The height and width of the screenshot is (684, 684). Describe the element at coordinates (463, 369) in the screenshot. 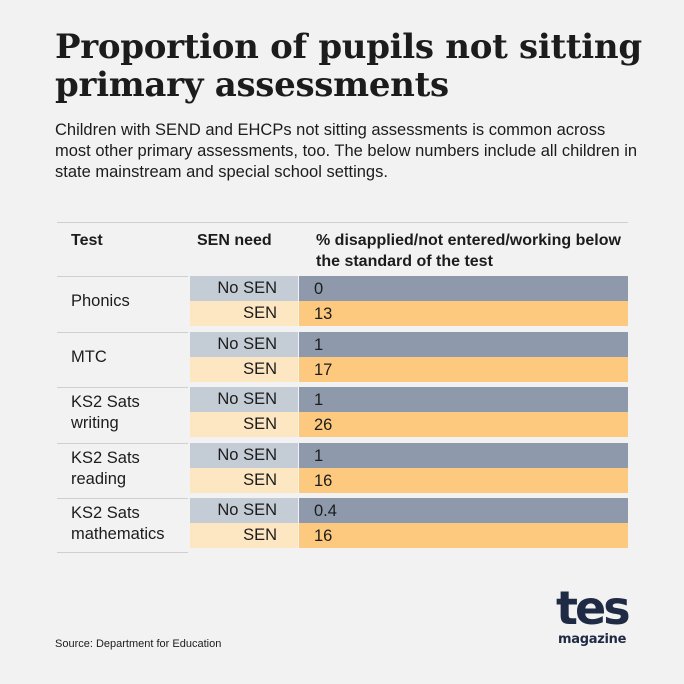

I see `value-cell: 17` at that location.